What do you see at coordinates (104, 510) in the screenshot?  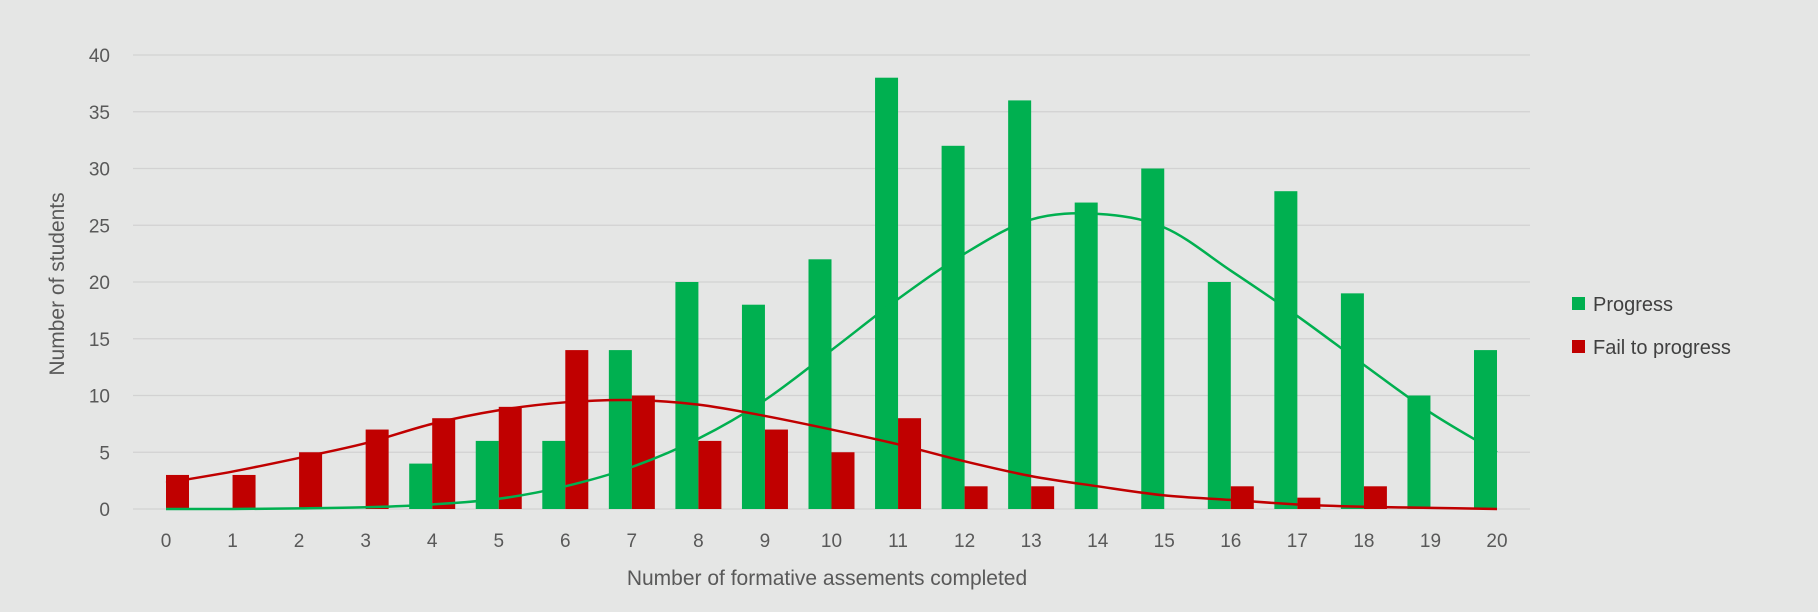 I see `y-tick-label: 0` at bounding box center [104, 510].